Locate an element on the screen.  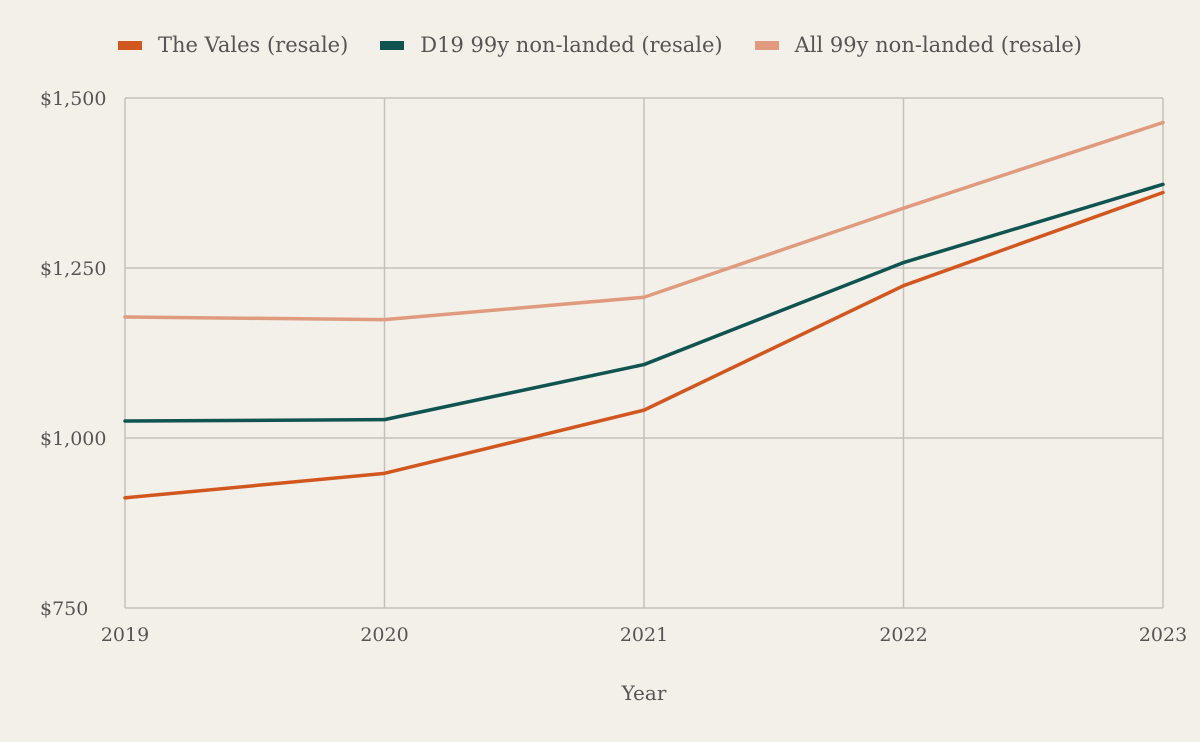
legend-label-all-99y: All 99y non-landed (resale) is located at coordinates (938, 45).